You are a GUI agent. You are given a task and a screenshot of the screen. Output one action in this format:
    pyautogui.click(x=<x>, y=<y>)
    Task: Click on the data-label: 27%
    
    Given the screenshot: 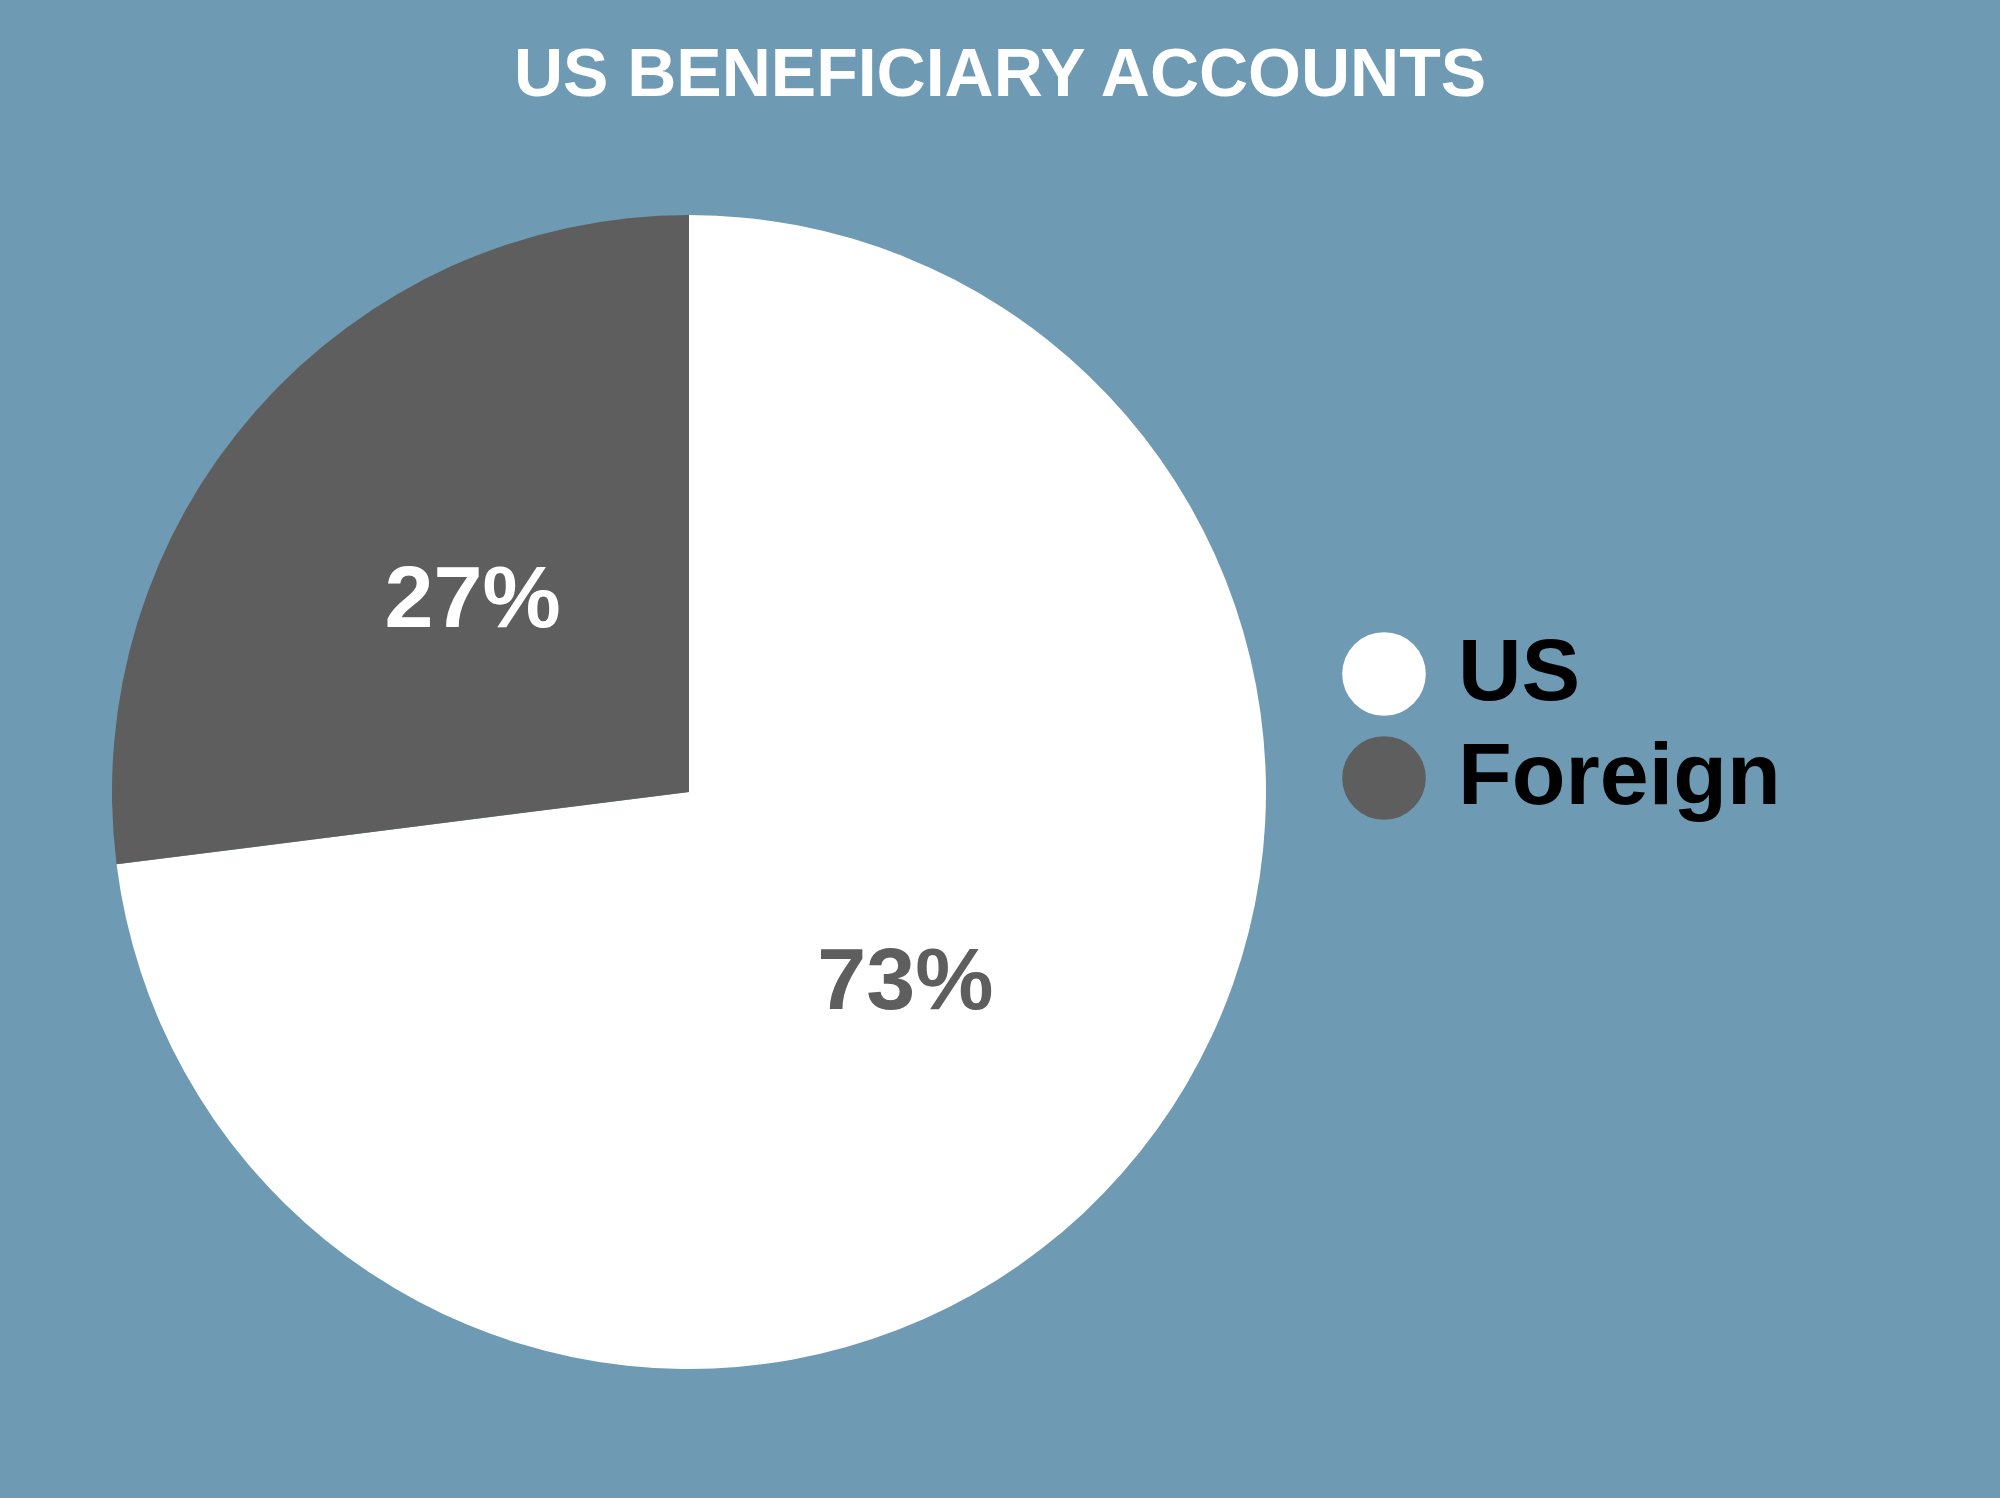 What is the action you would take?
    pyautogui.click(x=472, y=597)
    